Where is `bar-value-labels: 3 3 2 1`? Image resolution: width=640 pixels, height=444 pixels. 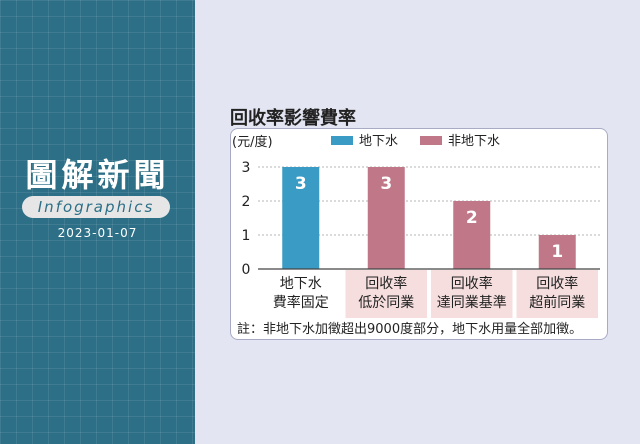 bar-value-labels: 3 3 2 1 is located at coordinates (429, 218).